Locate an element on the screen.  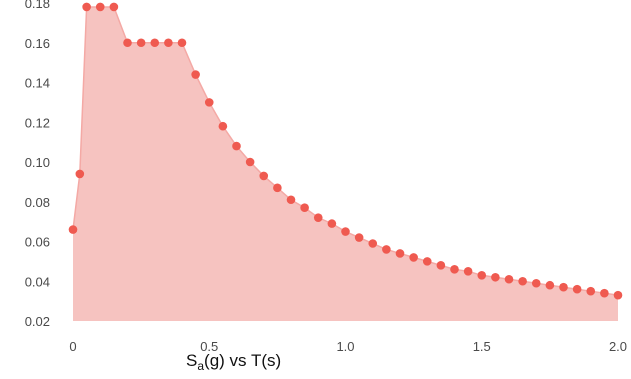
caption-suffix: (g) vs T(s) is located at coordinates (242, 360).